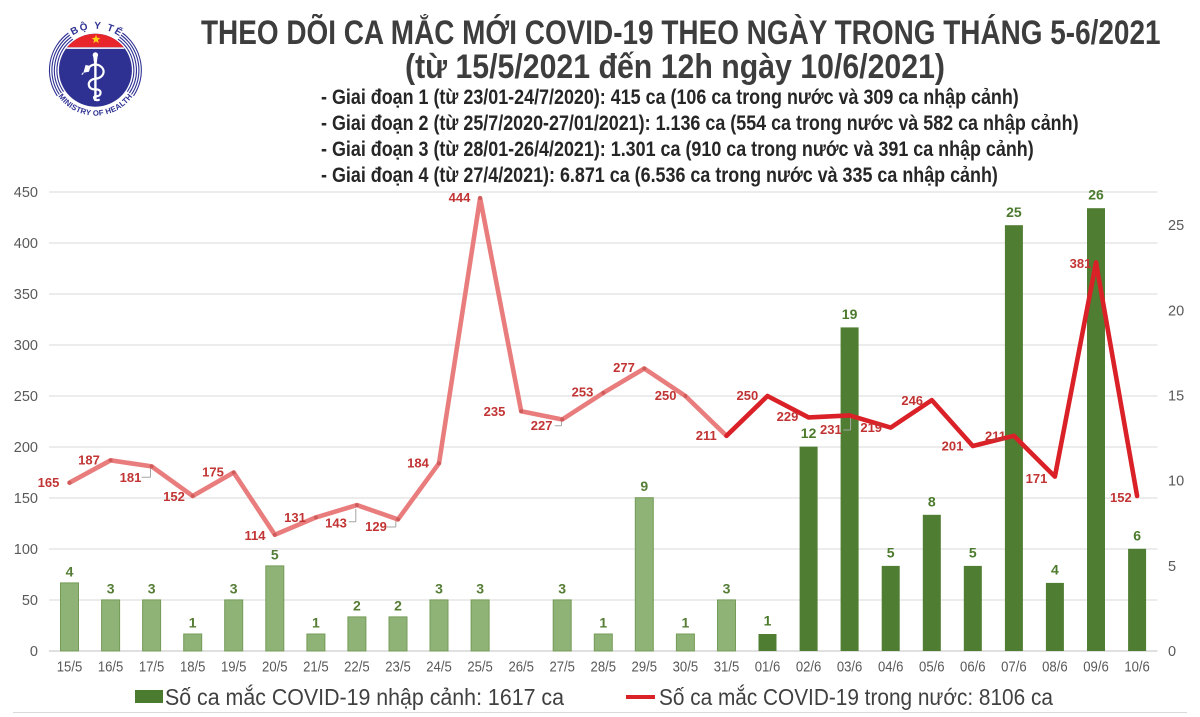 Image resolution: width=1200 pixels, height=717 pixels. What do you see at coordinates (1081, 263) in the screenshot?
I see `svg-text: 381` at bounding box center [1081, 263].